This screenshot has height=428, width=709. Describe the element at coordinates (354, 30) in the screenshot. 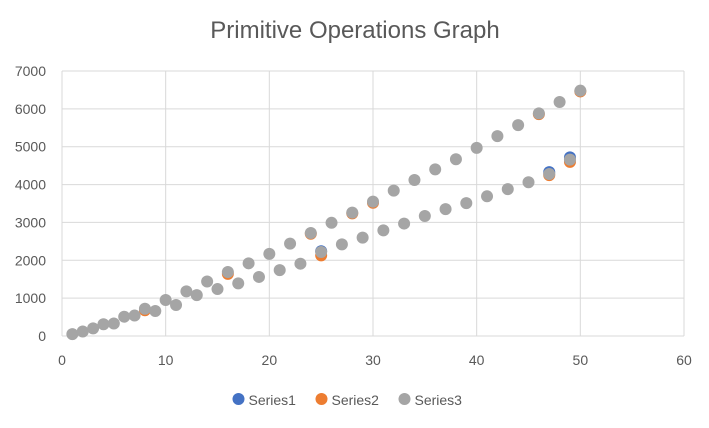

I see `chart-title: Primitive Operations Graph` at that location.